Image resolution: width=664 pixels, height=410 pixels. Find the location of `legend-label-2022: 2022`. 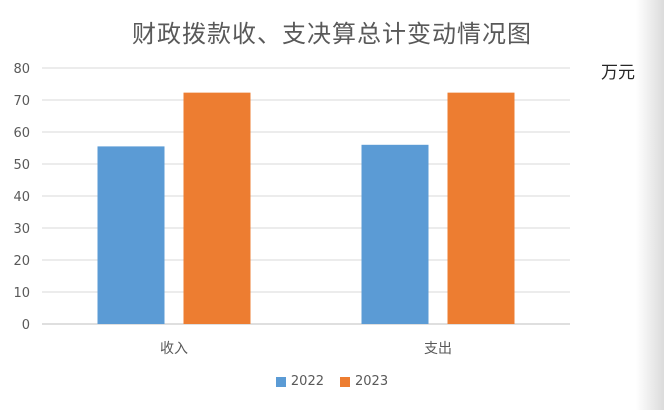

legend-label-2022: 2022 is located at coordinates (307, 381).